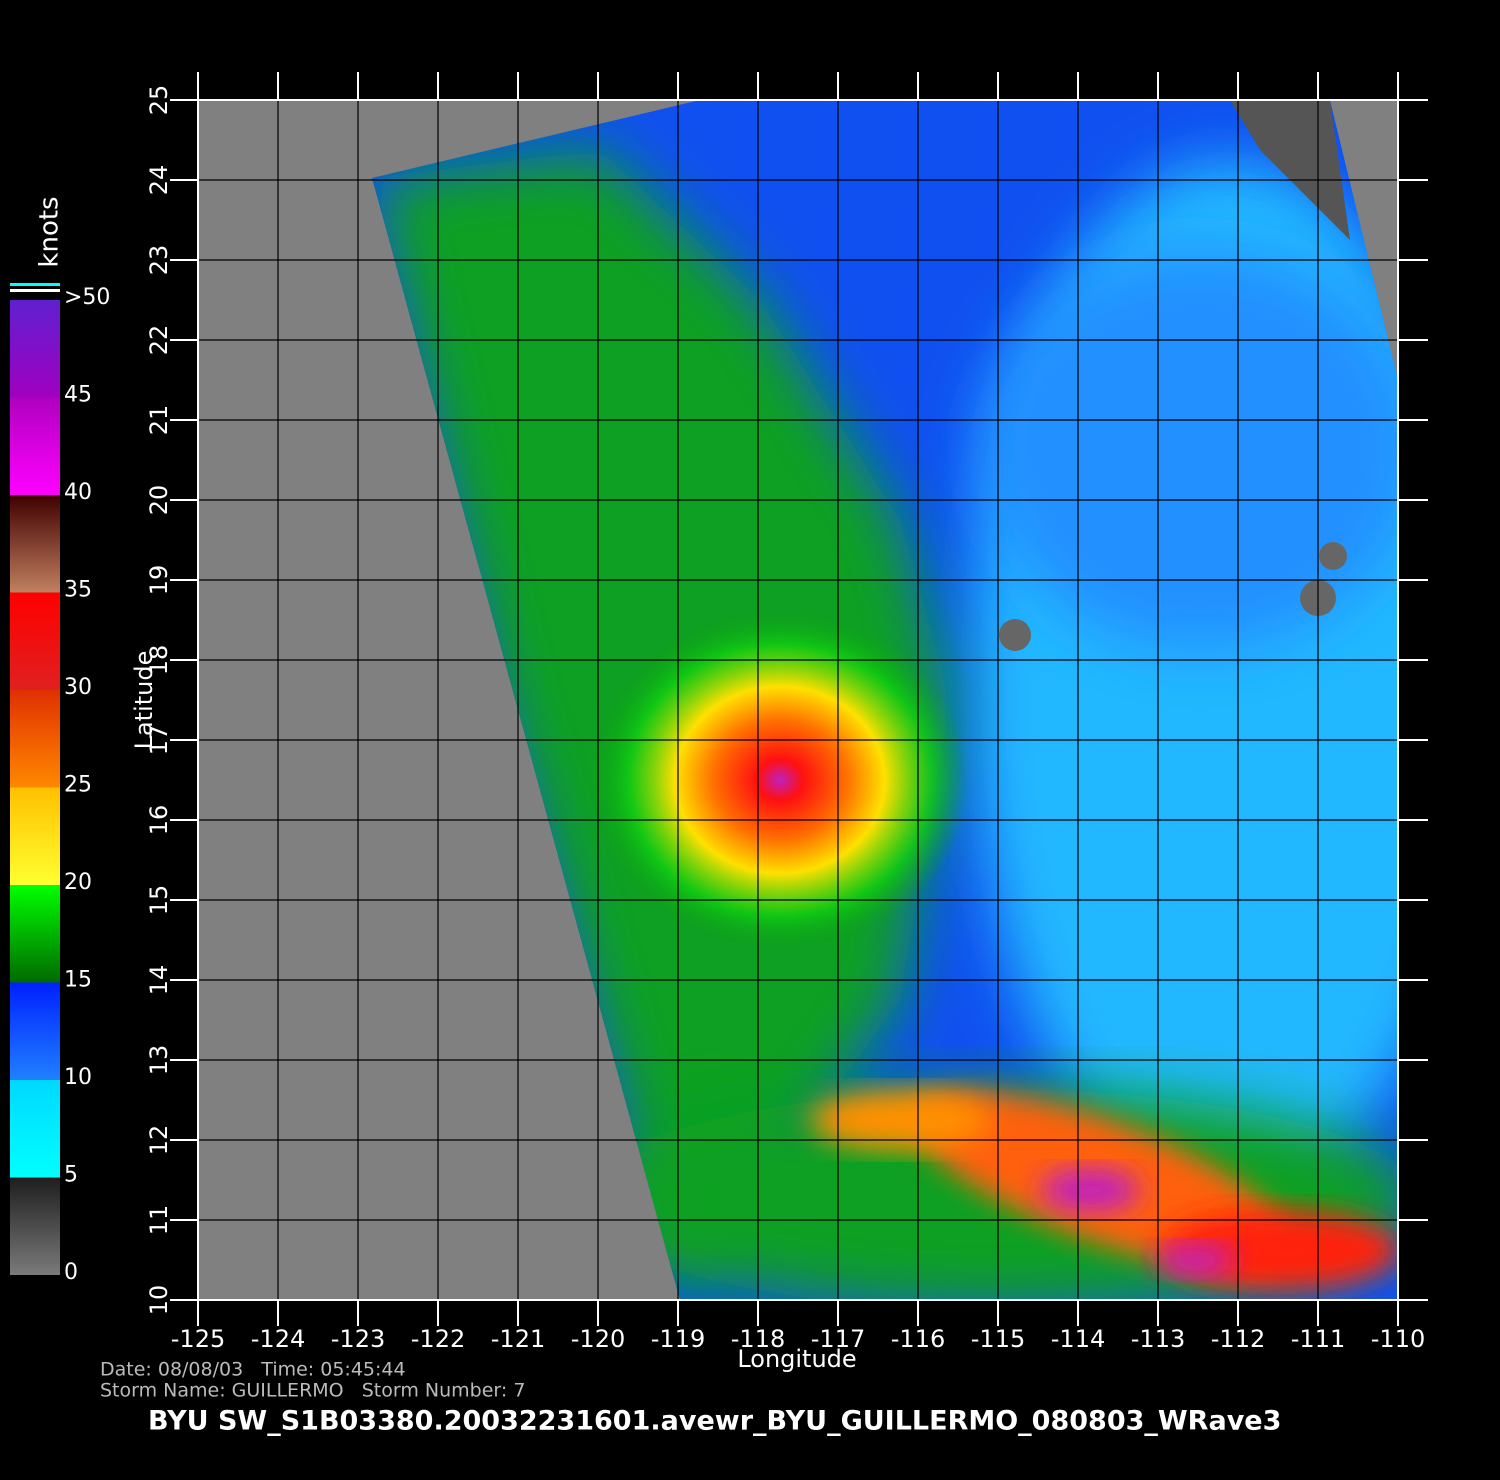 Image resolution: width=1500 pixels, height=1480 pixels. I want to click on colorbar-label: >50, so click(87, 297).